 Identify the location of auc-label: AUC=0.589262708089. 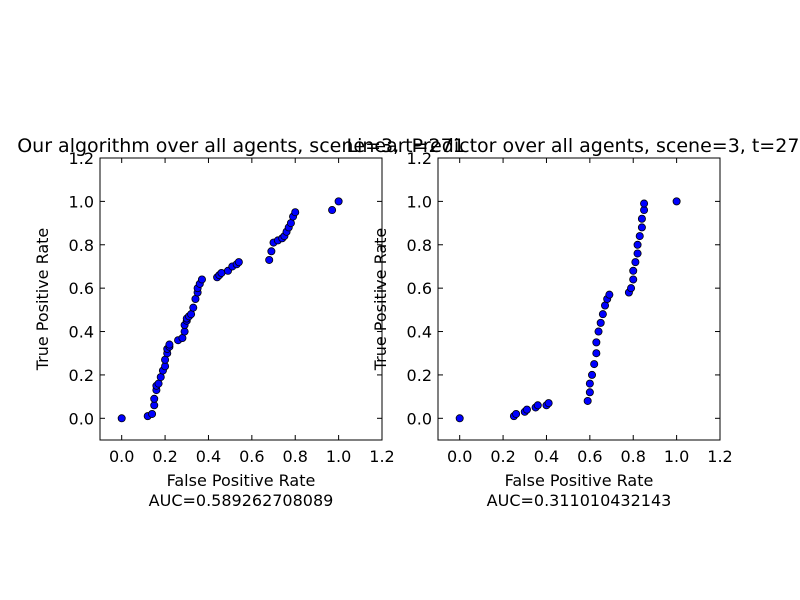
(241, 500).